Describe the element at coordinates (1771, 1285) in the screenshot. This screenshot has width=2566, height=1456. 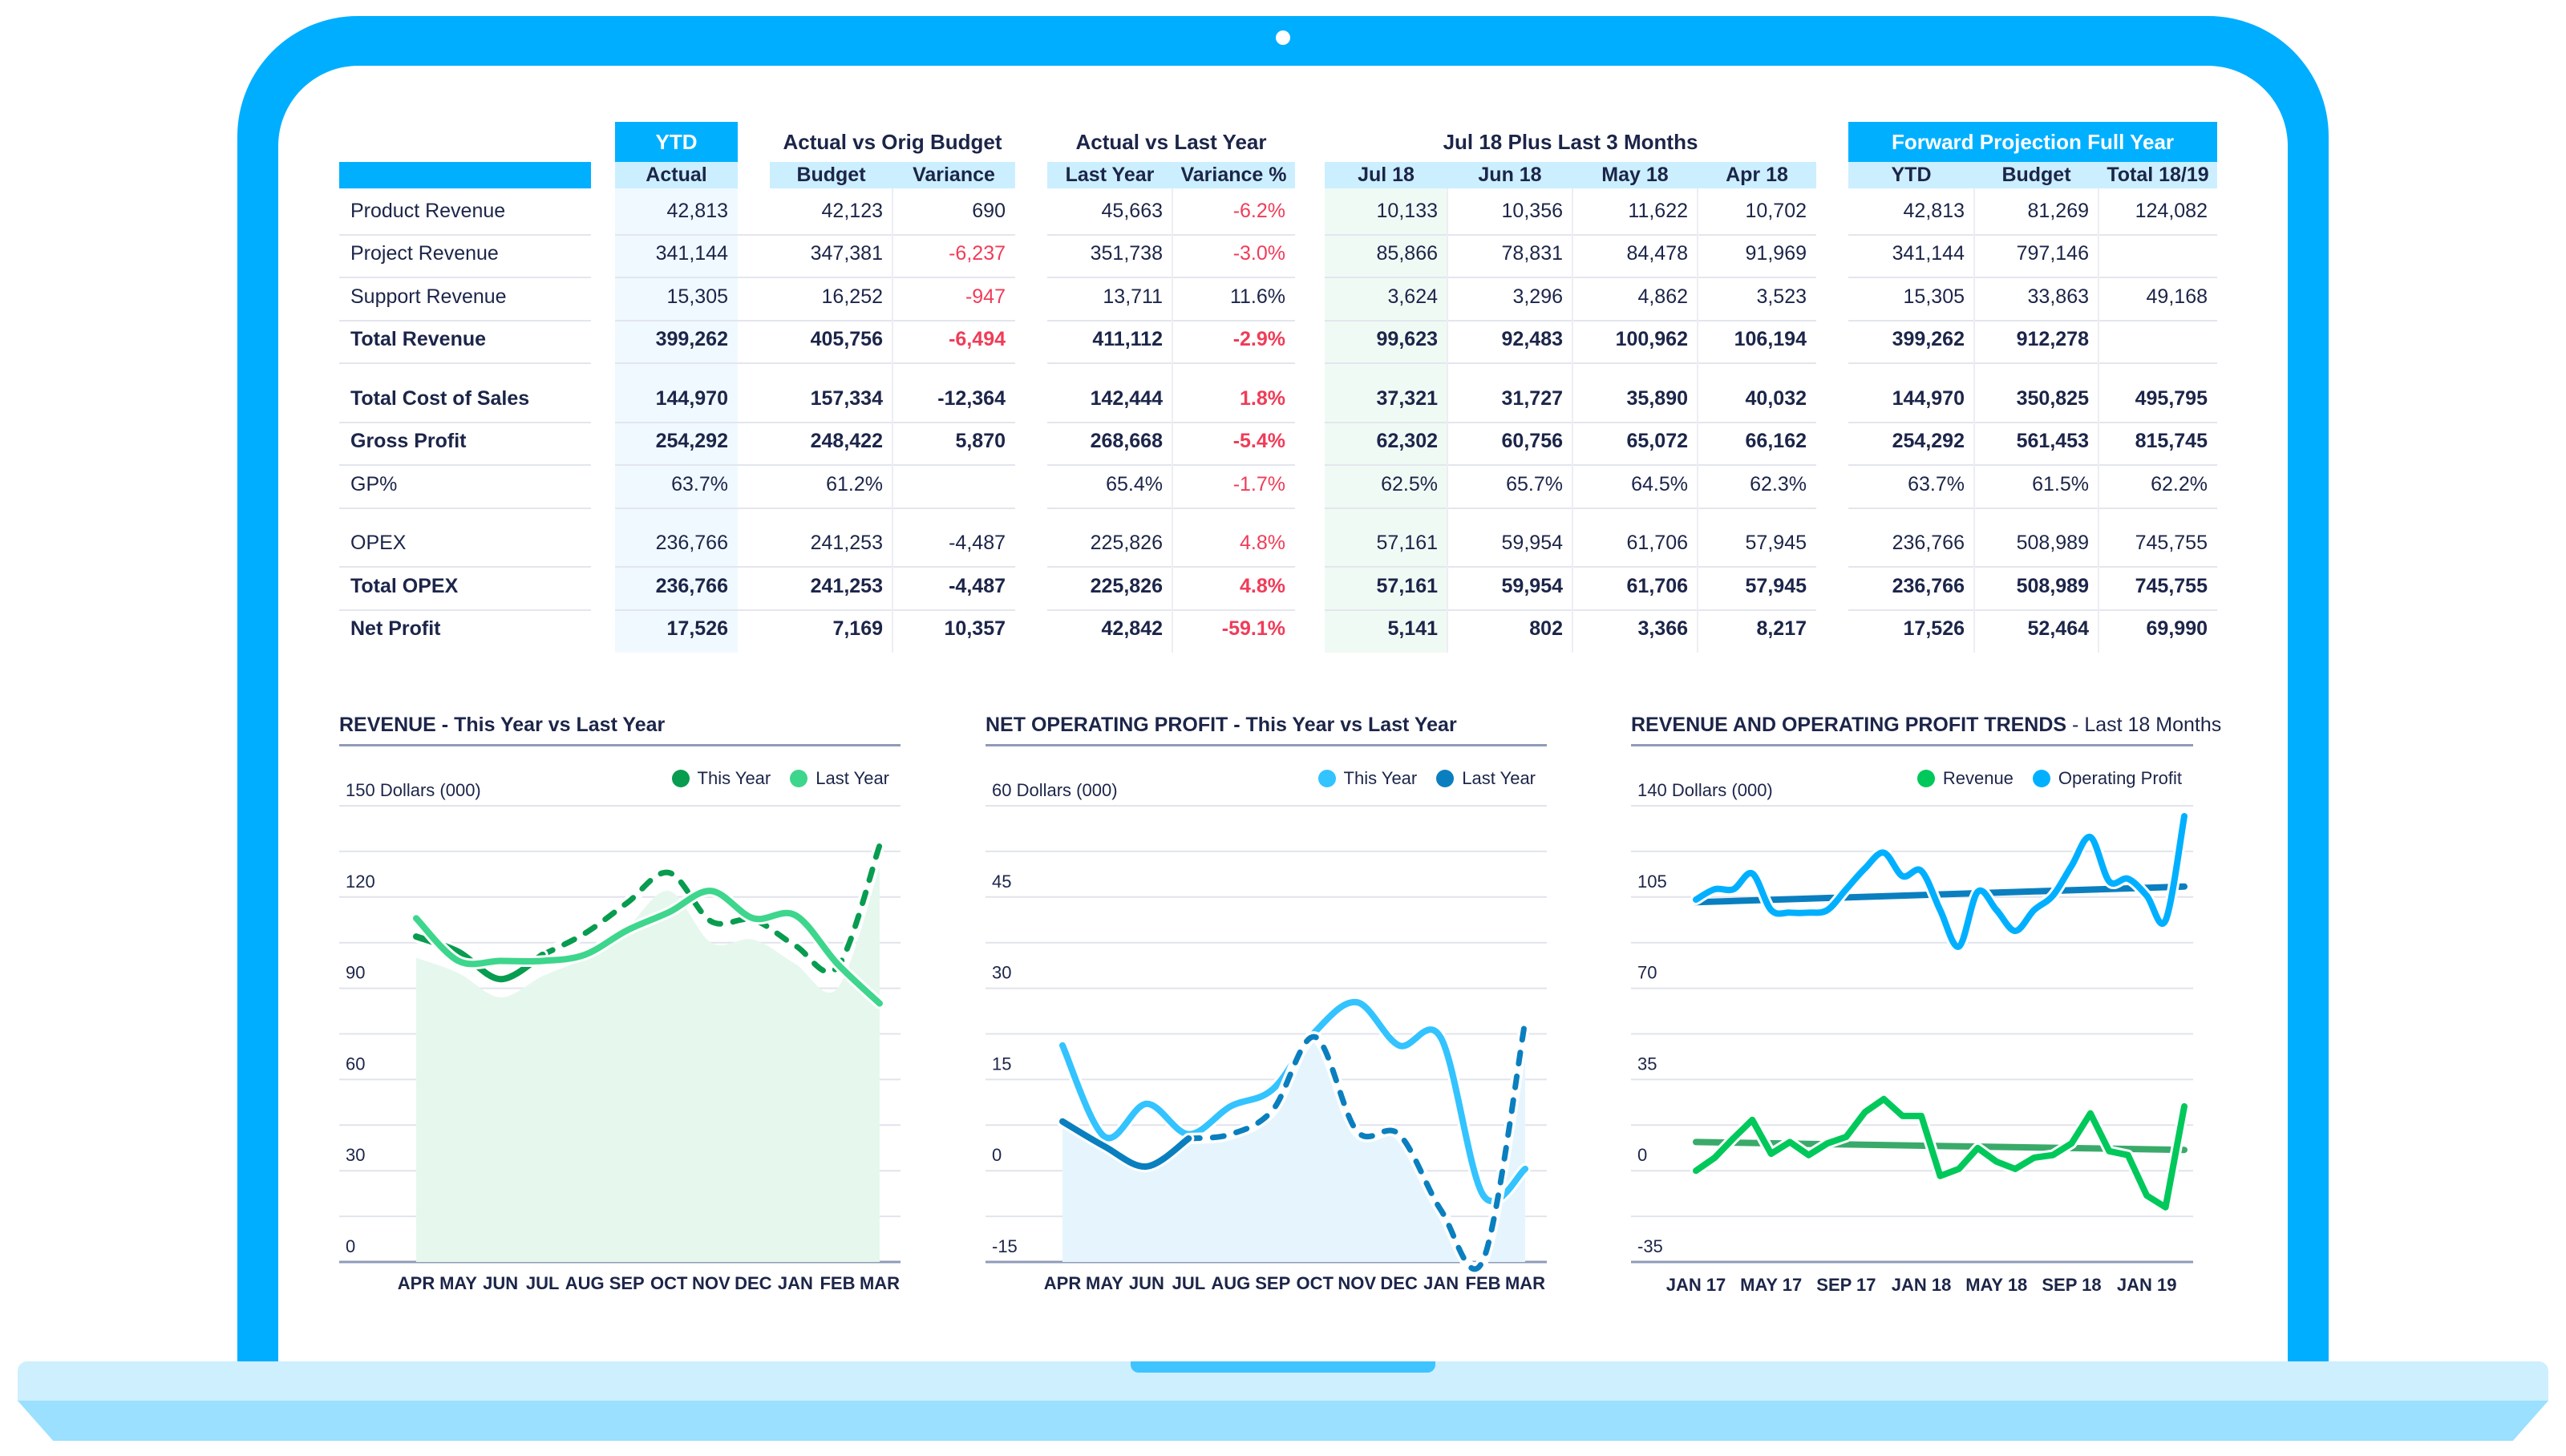
I see `x-tick-label: MAY 17` at that location.